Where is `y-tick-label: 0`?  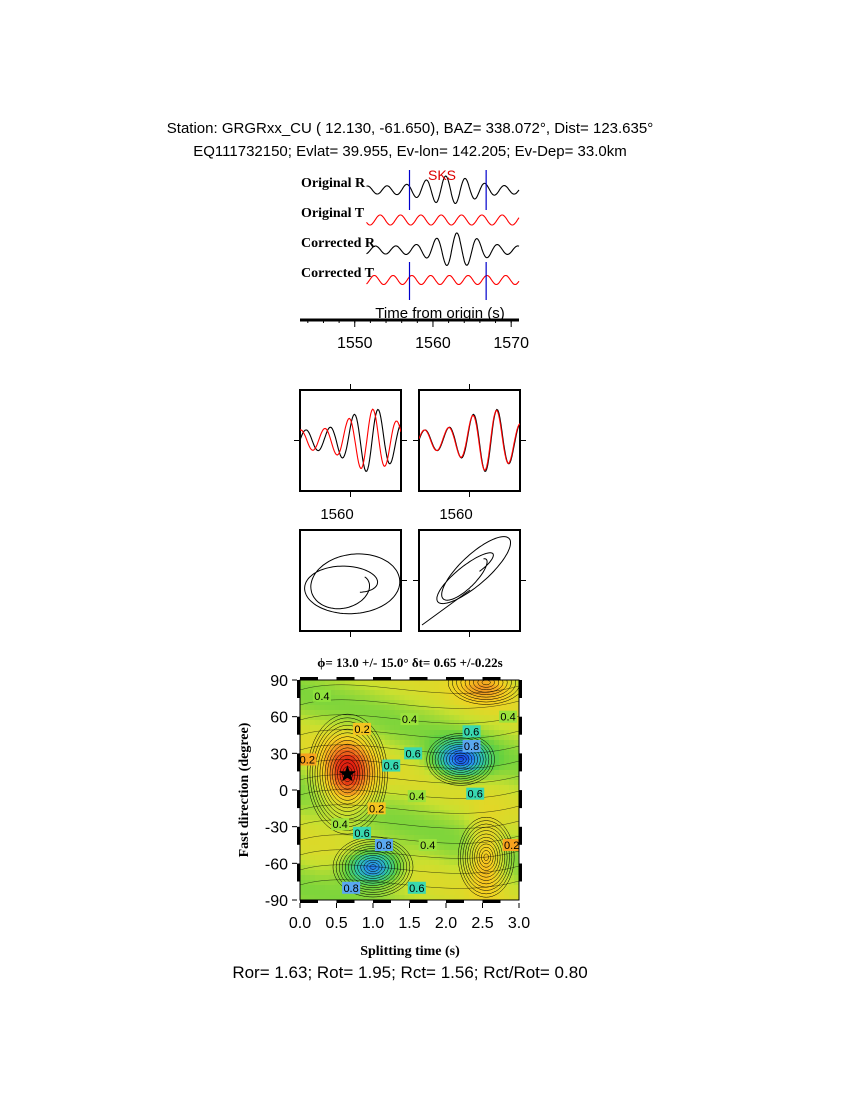 y-tick-label: 0 is located at coordinates (283, 791).